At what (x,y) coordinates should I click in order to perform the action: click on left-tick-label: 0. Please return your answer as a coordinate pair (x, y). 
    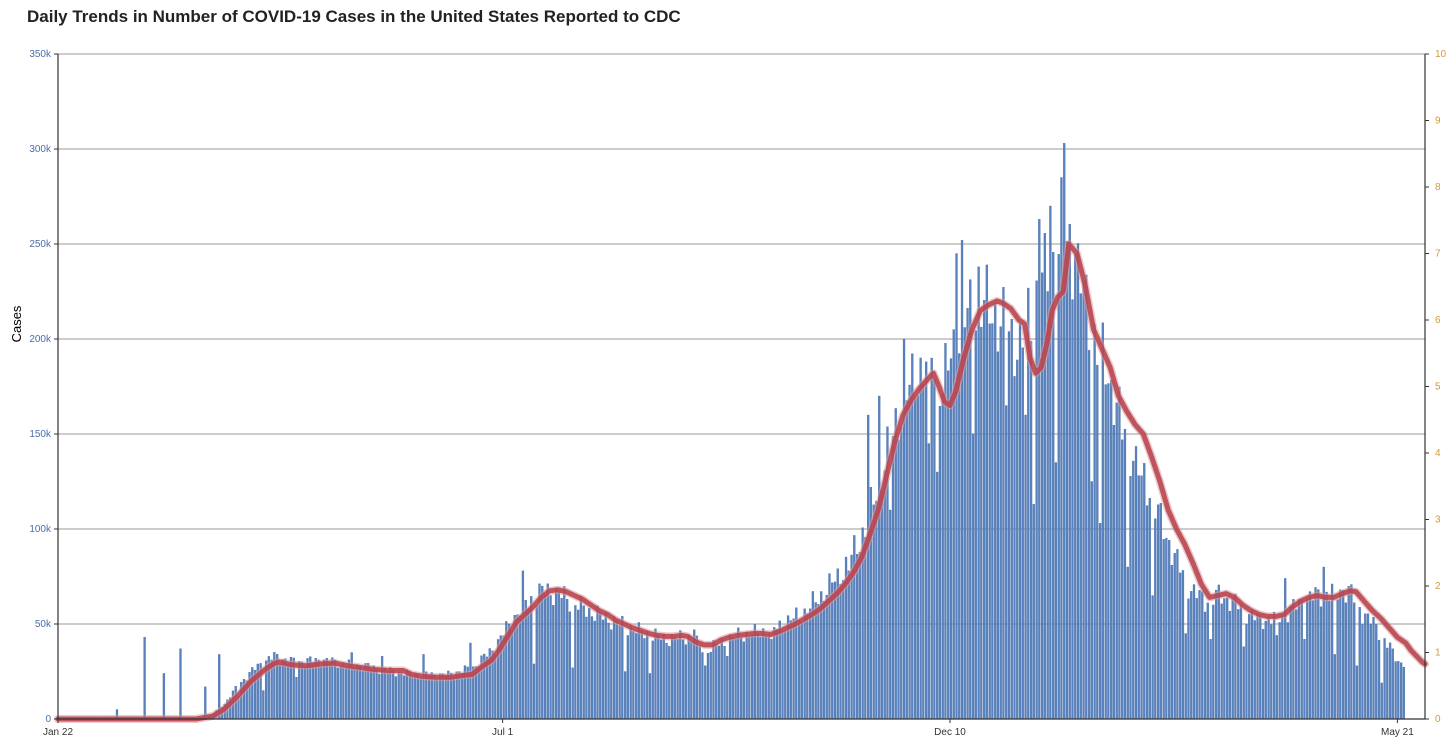
    Looking at the image, I should click on (48, 719).